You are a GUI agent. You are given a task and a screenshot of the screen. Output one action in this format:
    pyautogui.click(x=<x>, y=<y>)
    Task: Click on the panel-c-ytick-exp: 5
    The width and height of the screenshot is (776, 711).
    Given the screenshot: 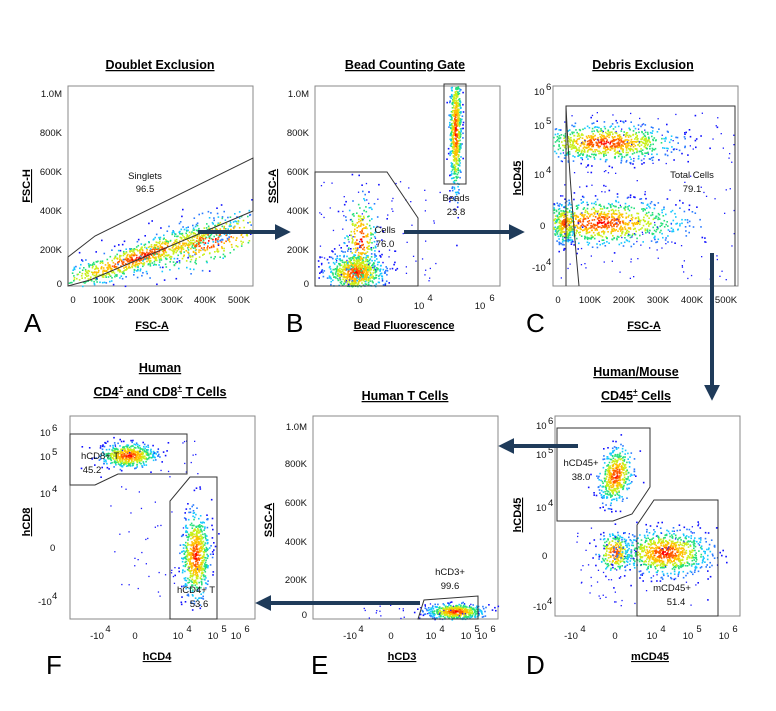 What is the action you would take?
    pyautogui.click(x=548, y=121)
    